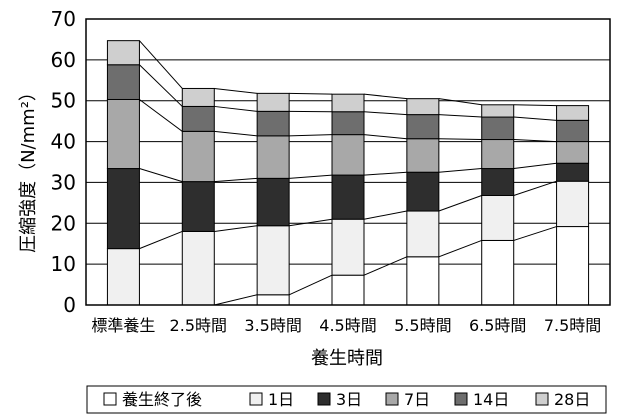  Describe the element at coordinates (491, 399) in the screenshot. I see `legend-label: 14日` at that location.